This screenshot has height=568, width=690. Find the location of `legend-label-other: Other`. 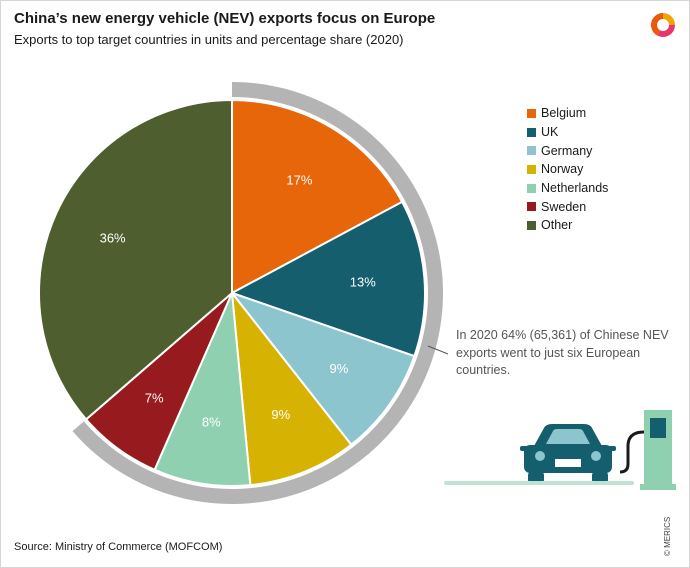

legend-label-other: Other is located at coordinates (557, 225).